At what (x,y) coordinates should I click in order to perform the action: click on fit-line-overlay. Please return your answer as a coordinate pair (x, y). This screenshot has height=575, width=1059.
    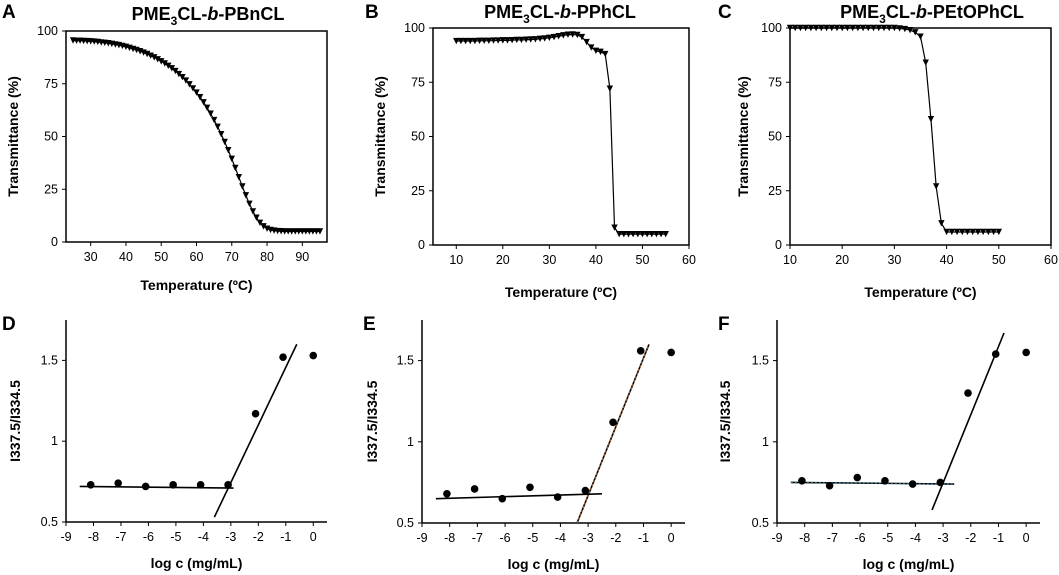
    Looking at the image, I should click on (872, 483).